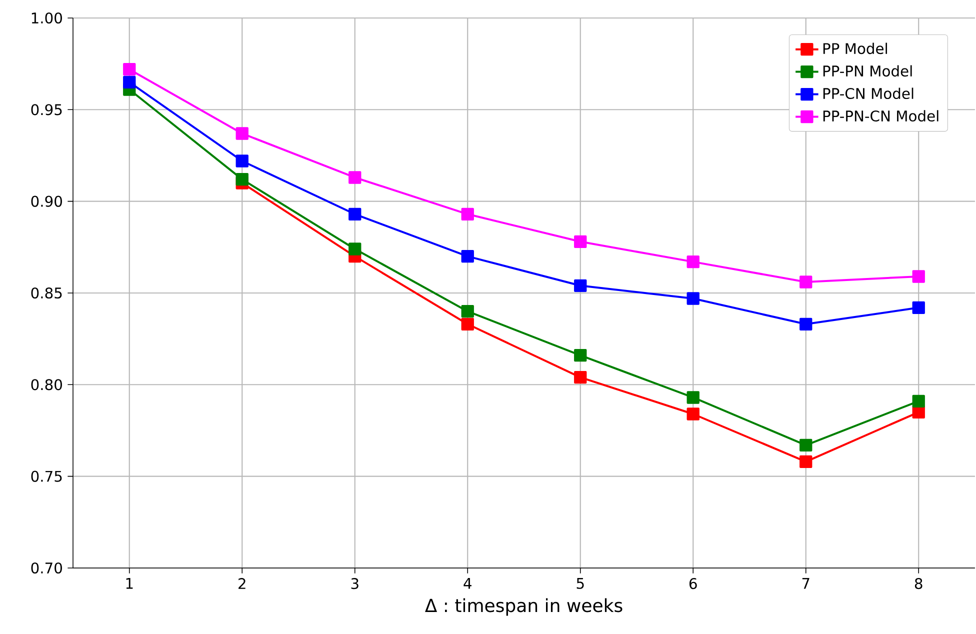  Describe the element at coordinates (129, 583) in the screenshot. I see `x-tick-label: 1` at that location.